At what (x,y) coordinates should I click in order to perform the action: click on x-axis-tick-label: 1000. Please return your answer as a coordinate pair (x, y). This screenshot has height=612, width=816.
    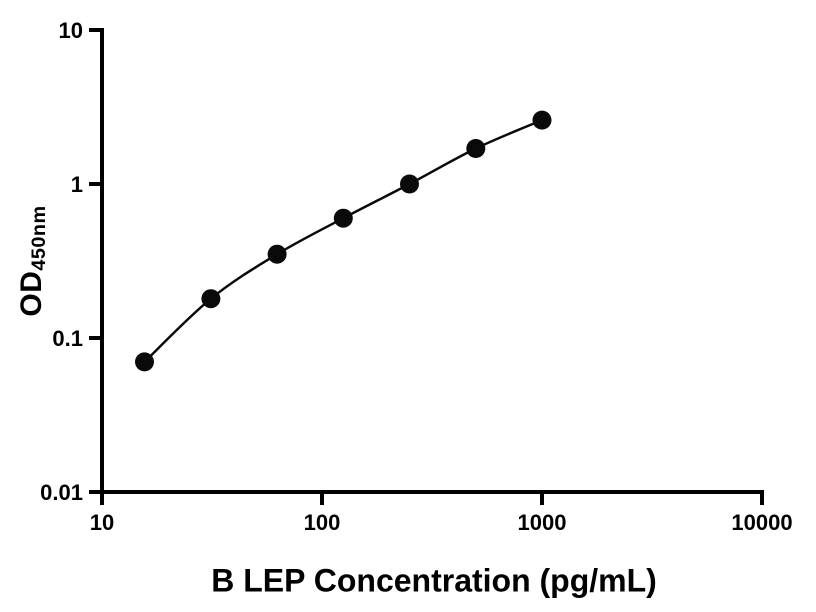
    Looking at the image, I should click on (542, 522).